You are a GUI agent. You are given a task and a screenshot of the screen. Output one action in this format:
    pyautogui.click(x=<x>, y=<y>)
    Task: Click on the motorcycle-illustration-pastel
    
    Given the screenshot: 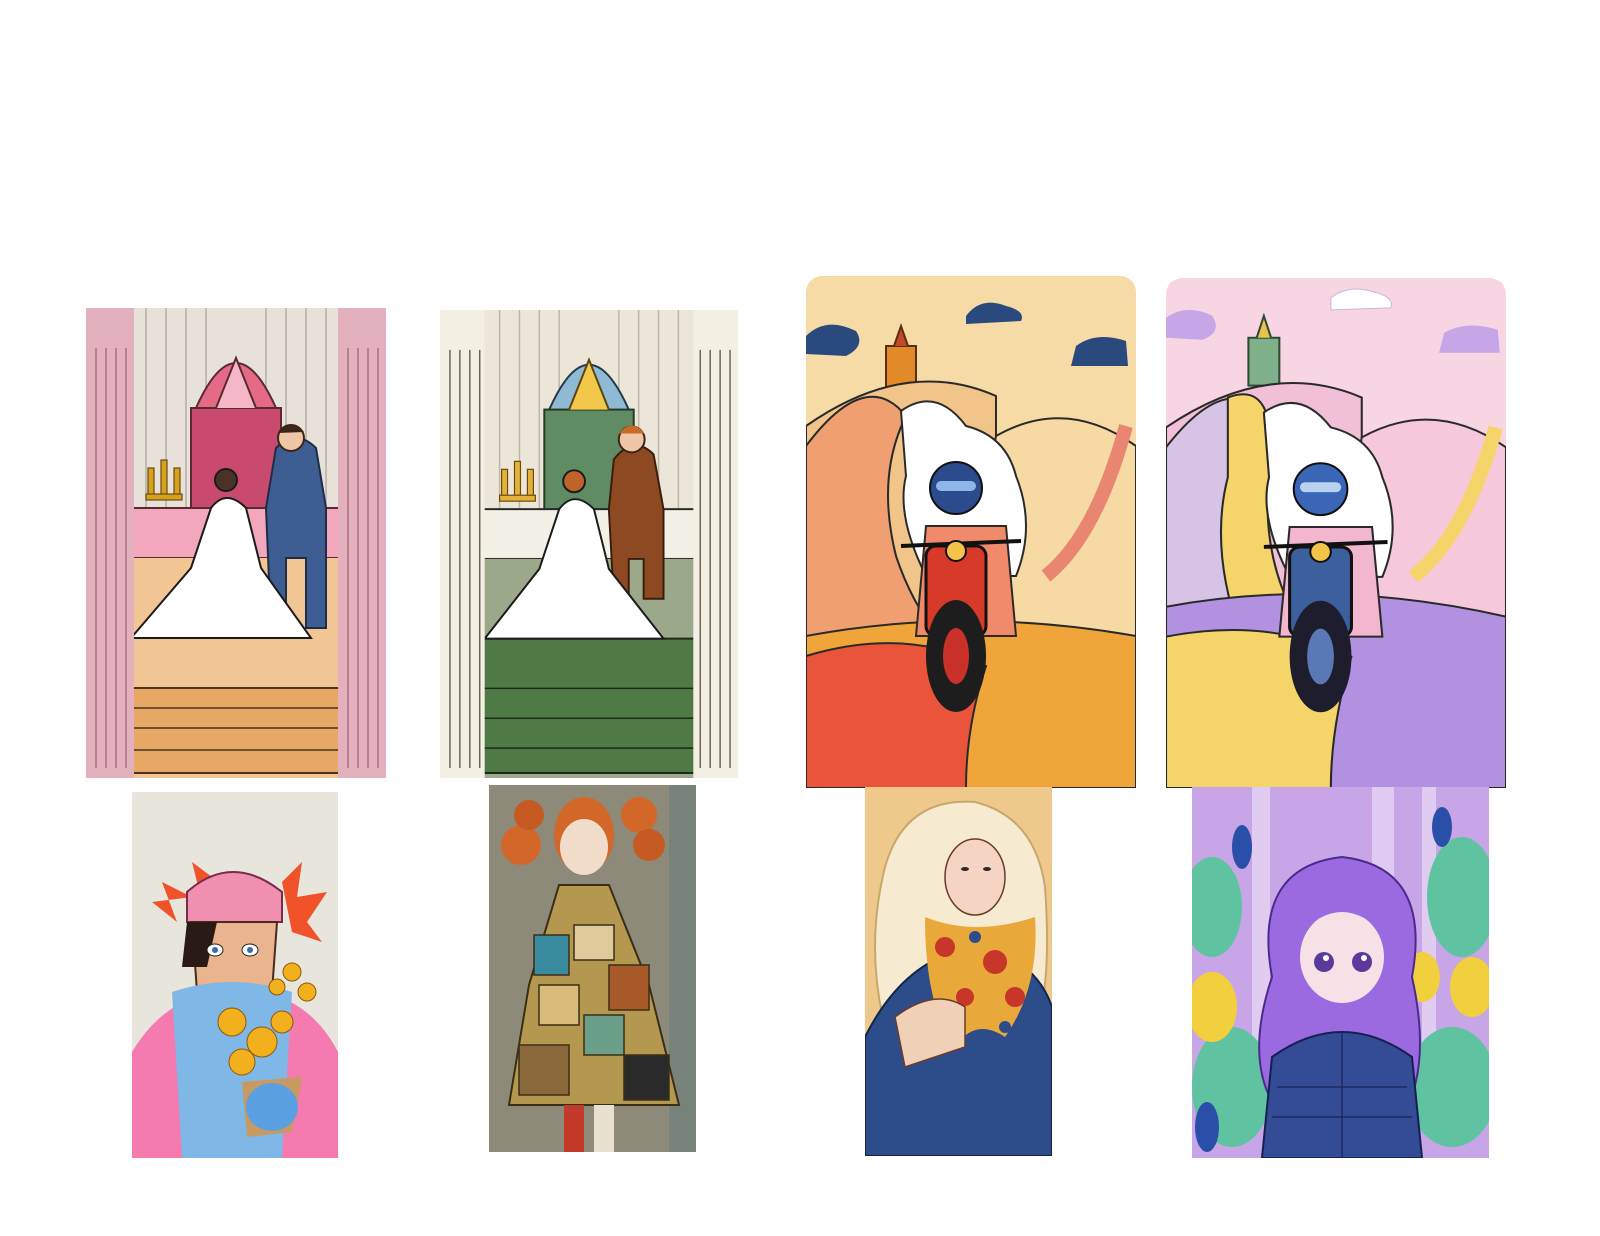 What is the action you would take?
    pyautogui.click(x=1336, y=533)
    